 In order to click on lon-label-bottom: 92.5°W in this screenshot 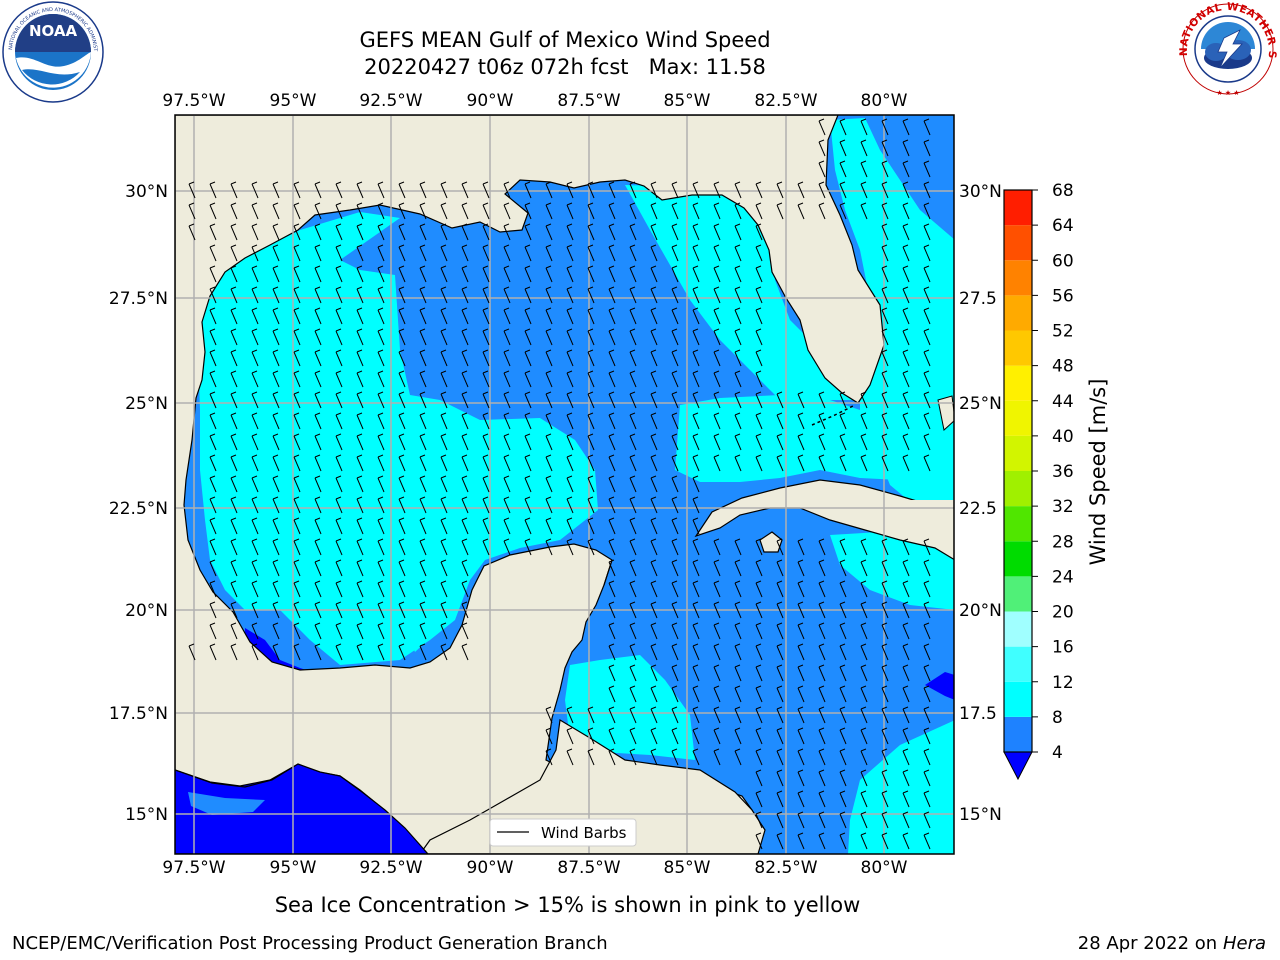, I will do `click(390, 868)`.